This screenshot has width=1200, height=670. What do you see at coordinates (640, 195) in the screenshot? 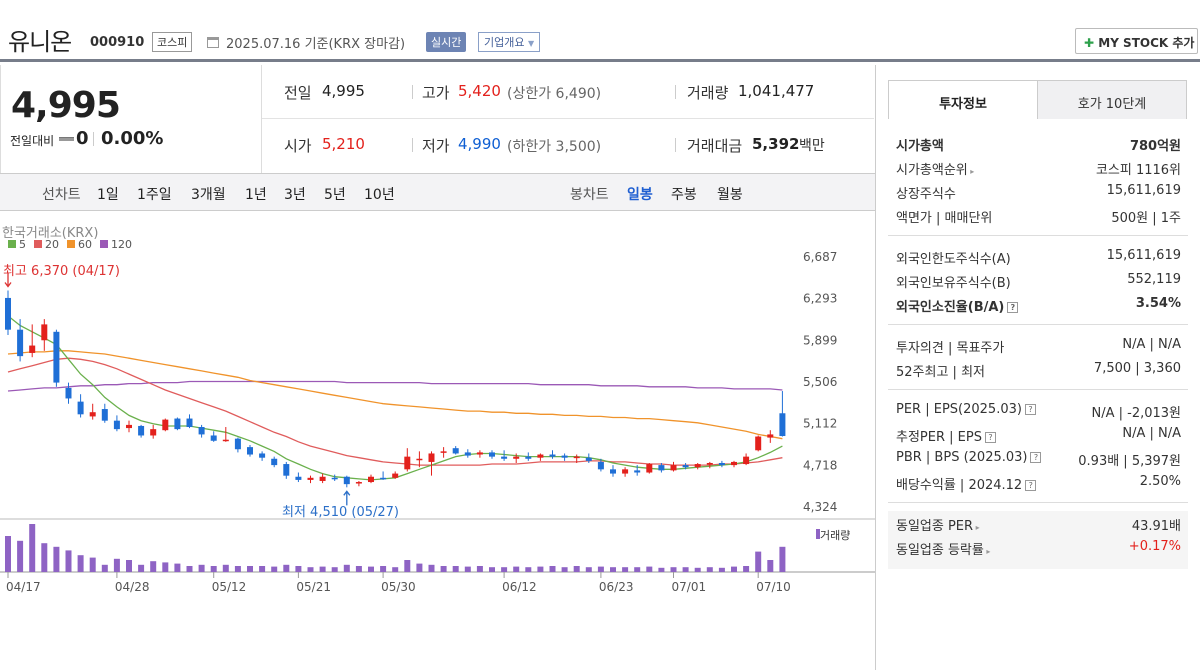
I see `candle-daily: 일봉` at bounding box center [640, 195].